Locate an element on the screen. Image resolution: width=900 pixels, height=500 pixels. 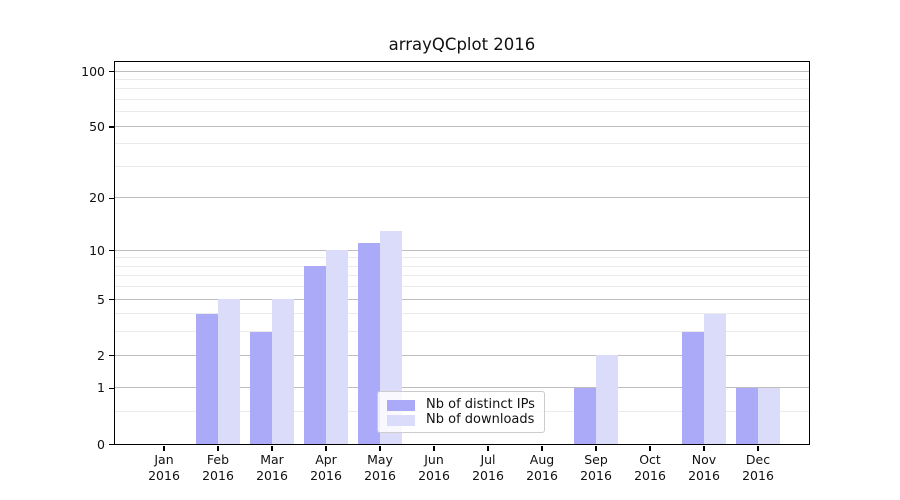
legend-swatch-distinct-ips is located at coordinates (401, 405).